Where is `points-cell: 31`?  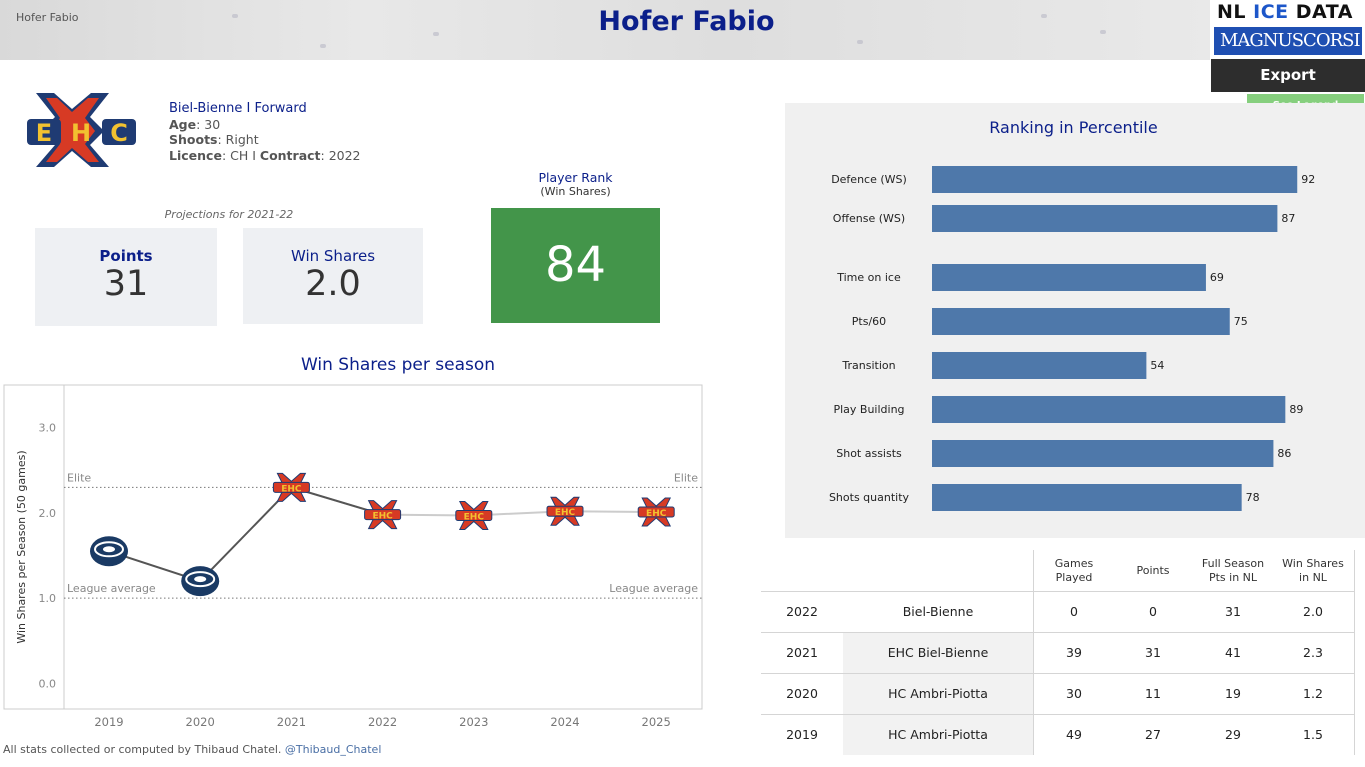 points-cell: 31 is located at coordinates (1153, 652).